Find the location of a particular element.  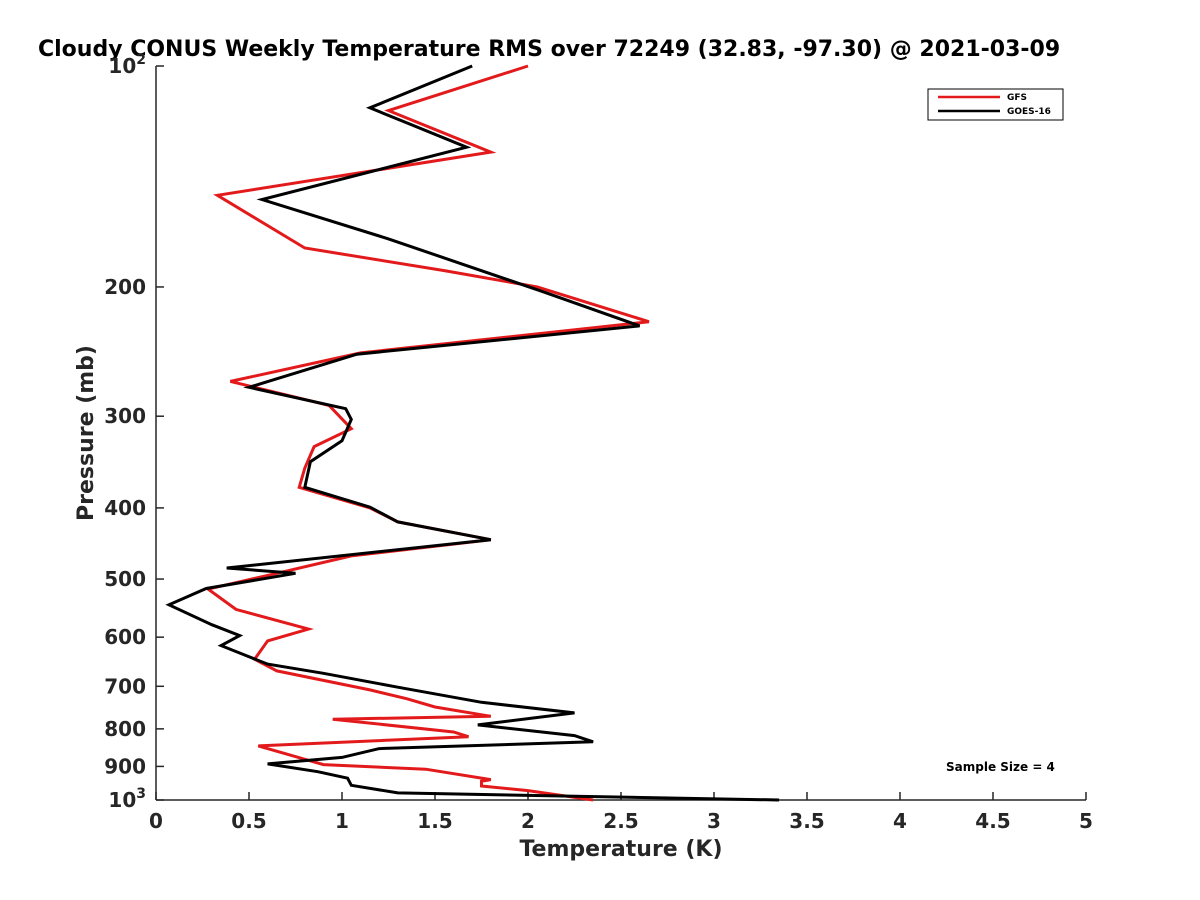

y-tick-label: 800 is located at coordinates (125, 729).